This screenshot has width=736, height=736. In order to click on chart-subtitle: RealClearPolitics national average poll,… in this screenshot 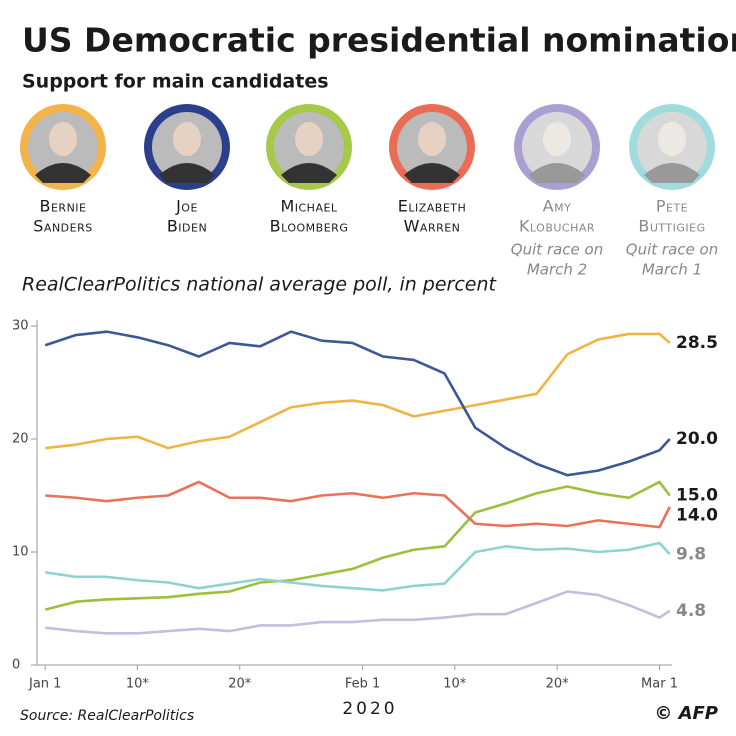, I will do `click(260, 285)`.